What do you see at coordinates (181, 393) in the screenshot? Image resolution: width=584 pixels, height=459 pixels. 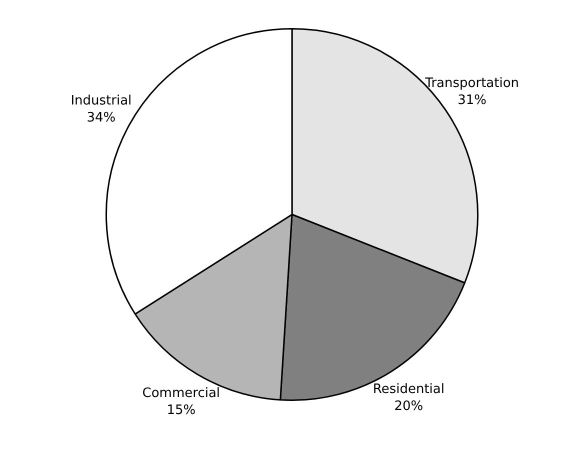 I see `slice-label: Commercial` at bounding box center [181, 393].